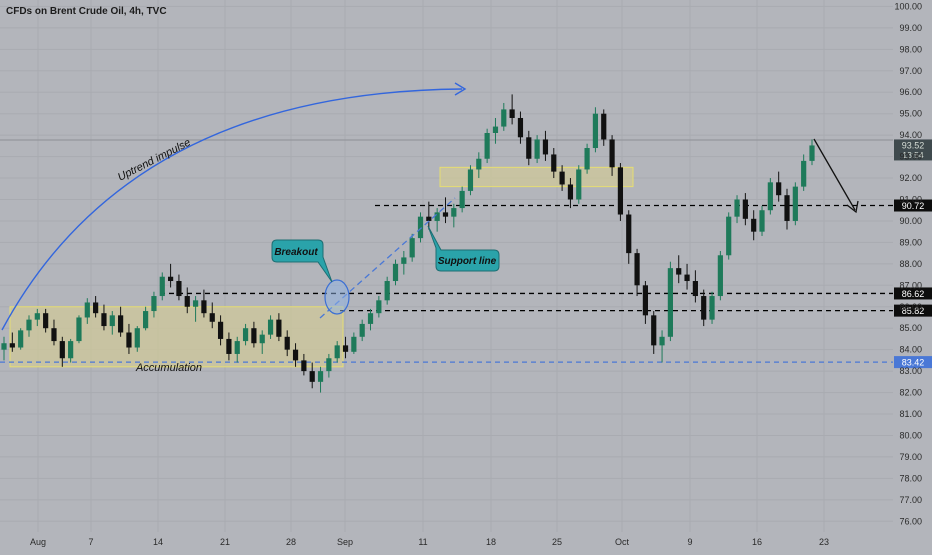 The image size is (932, 555). Describe the element at coordinates (908, 6) in the screenshot. I see `y-tick-label: 100.00` at that location.